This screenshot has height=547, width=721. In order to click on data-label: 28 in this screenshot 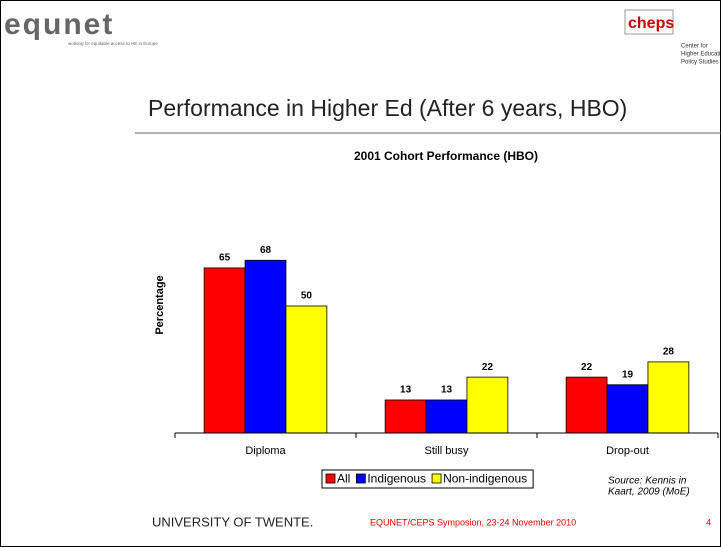, I will do `click(669, 352)`.